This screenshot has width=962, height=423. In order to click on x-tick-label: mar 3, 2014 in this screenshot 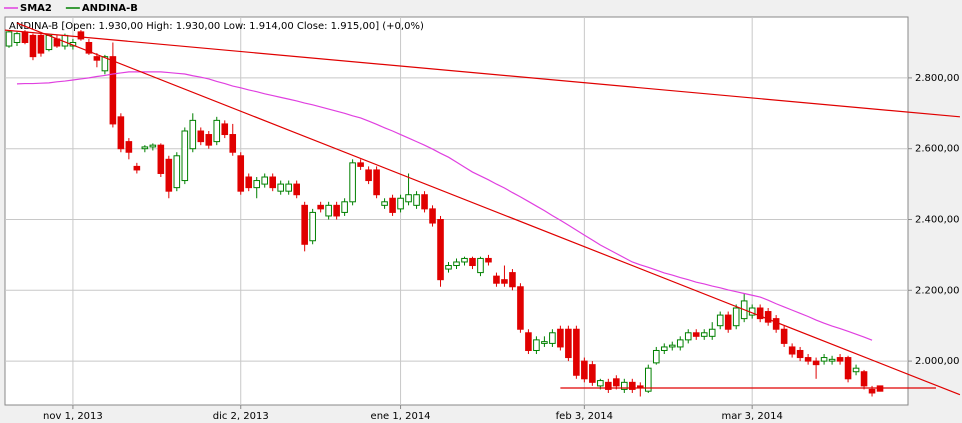, I will do `click(752, 416)`.